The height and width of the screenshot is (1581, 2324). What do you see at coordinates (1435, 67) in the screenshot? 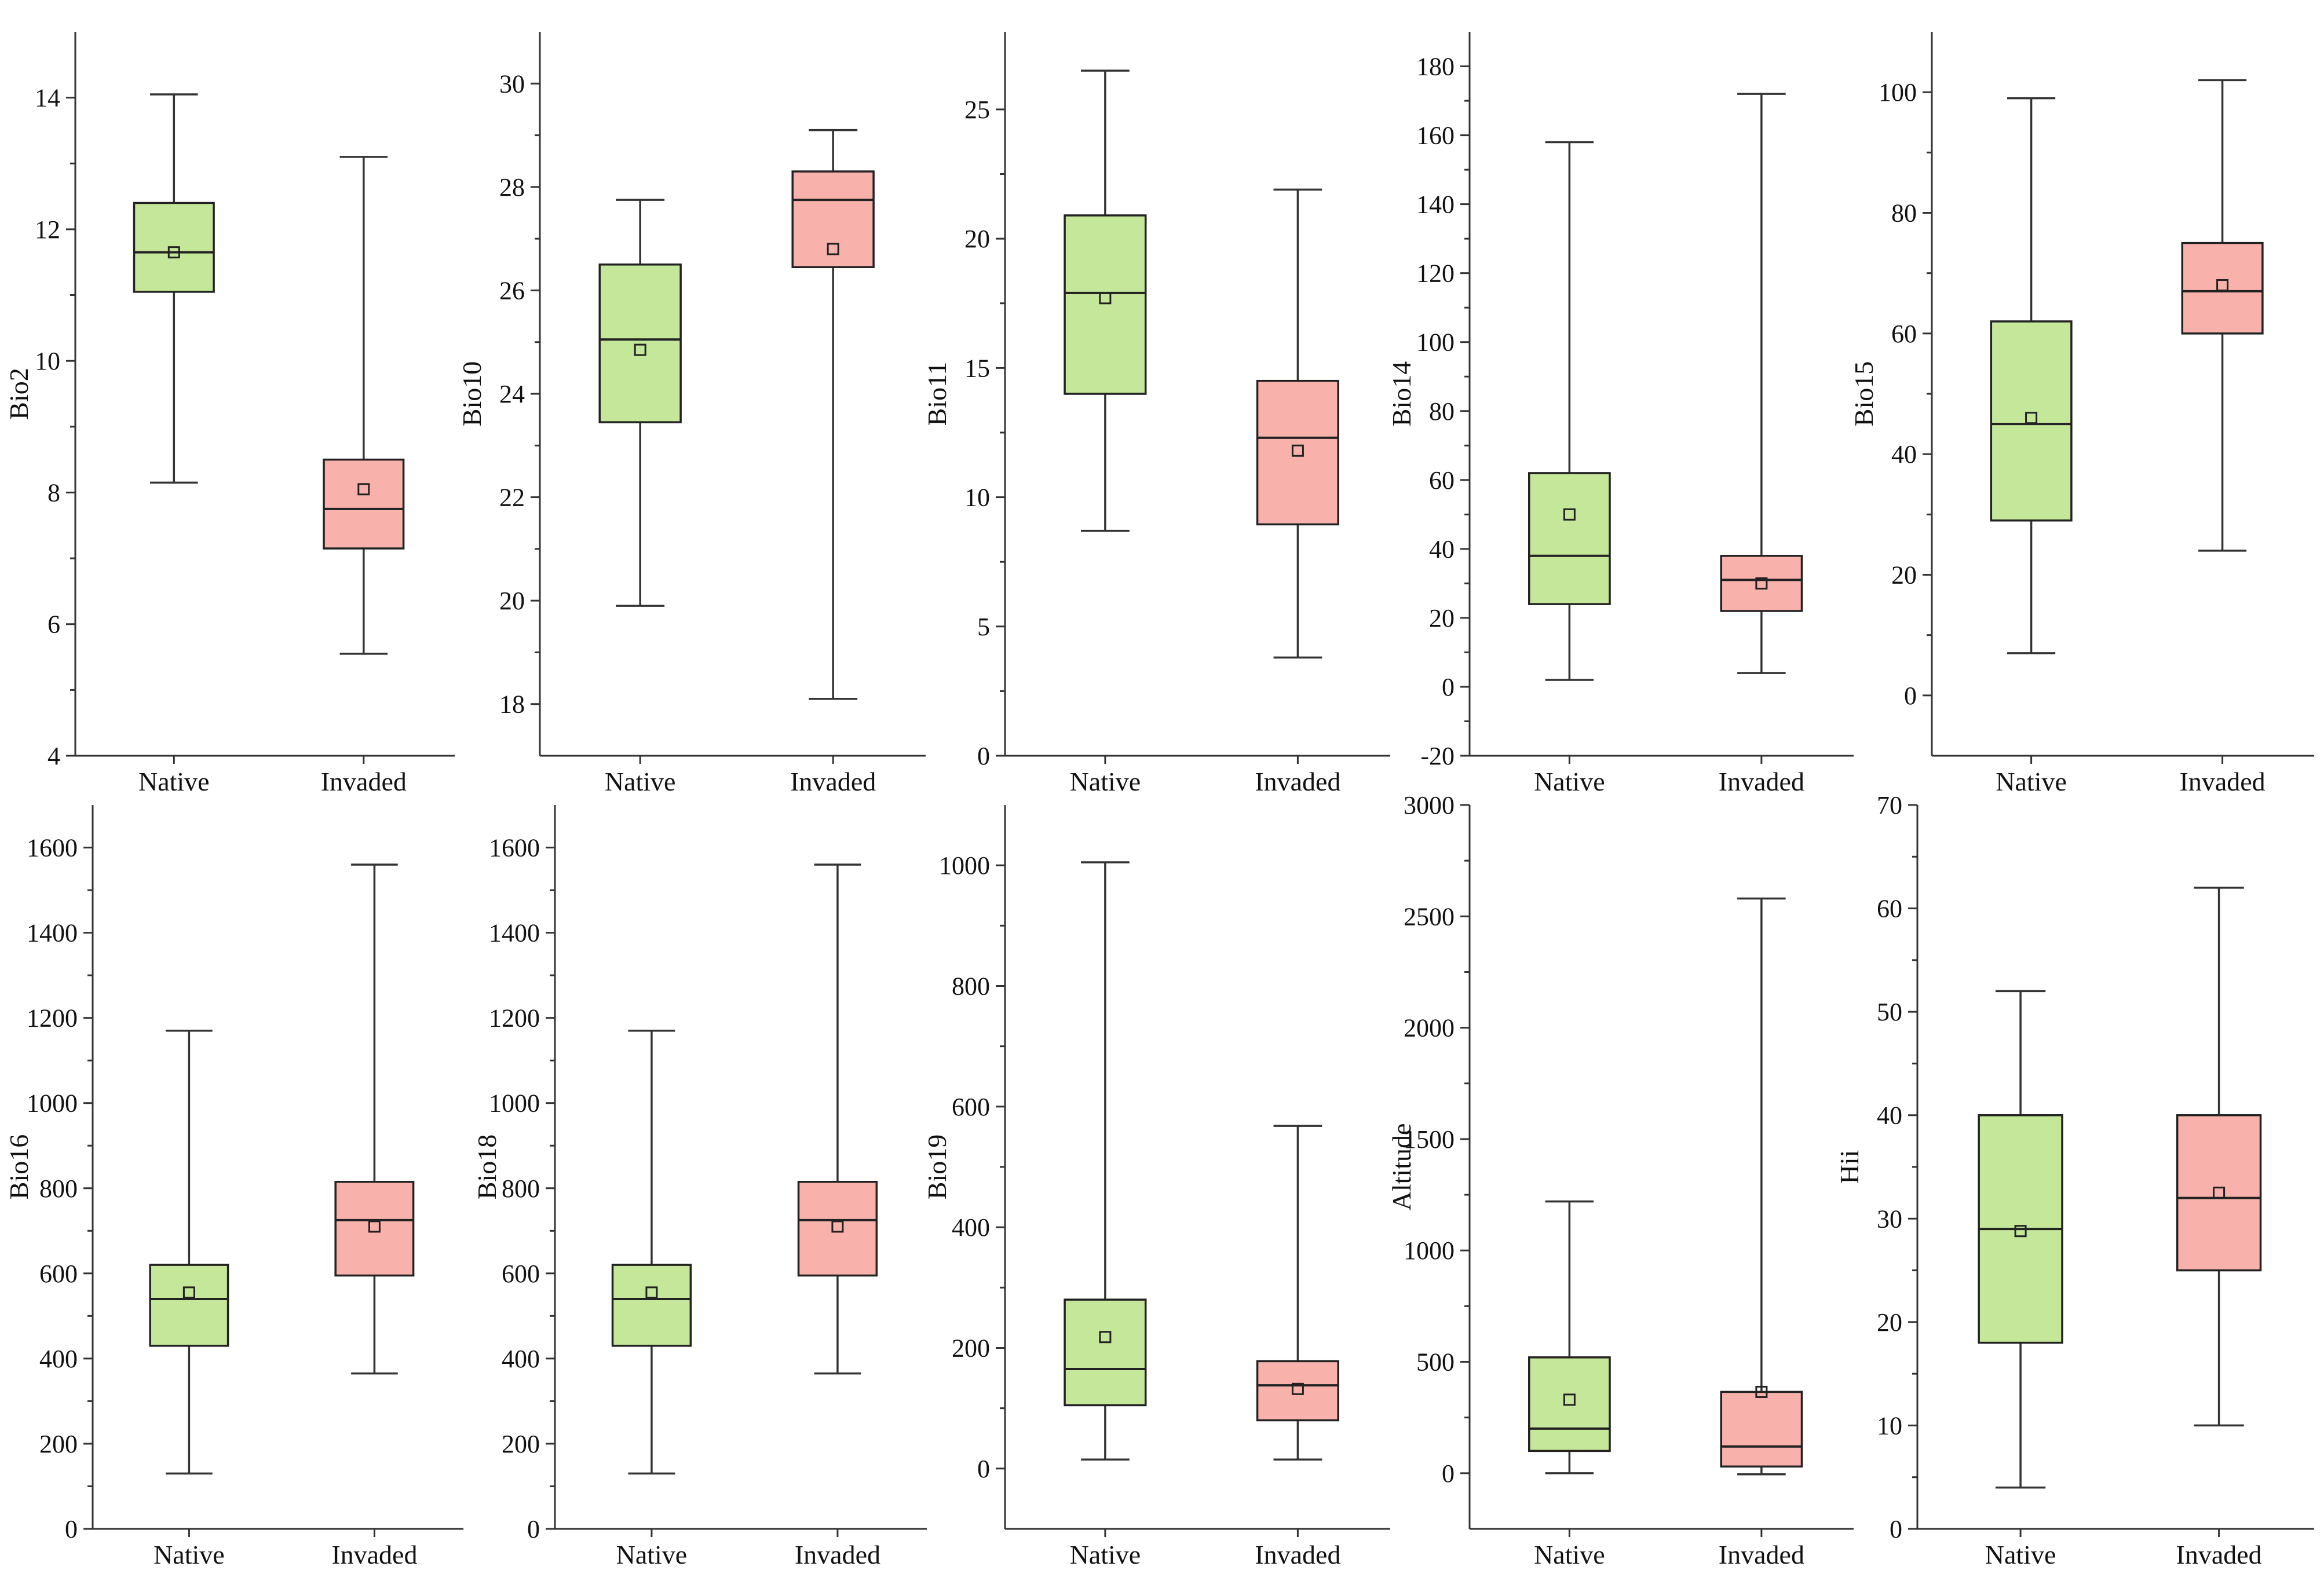
I see `y-tick-label: 180` at bounding box center [1435, 67].